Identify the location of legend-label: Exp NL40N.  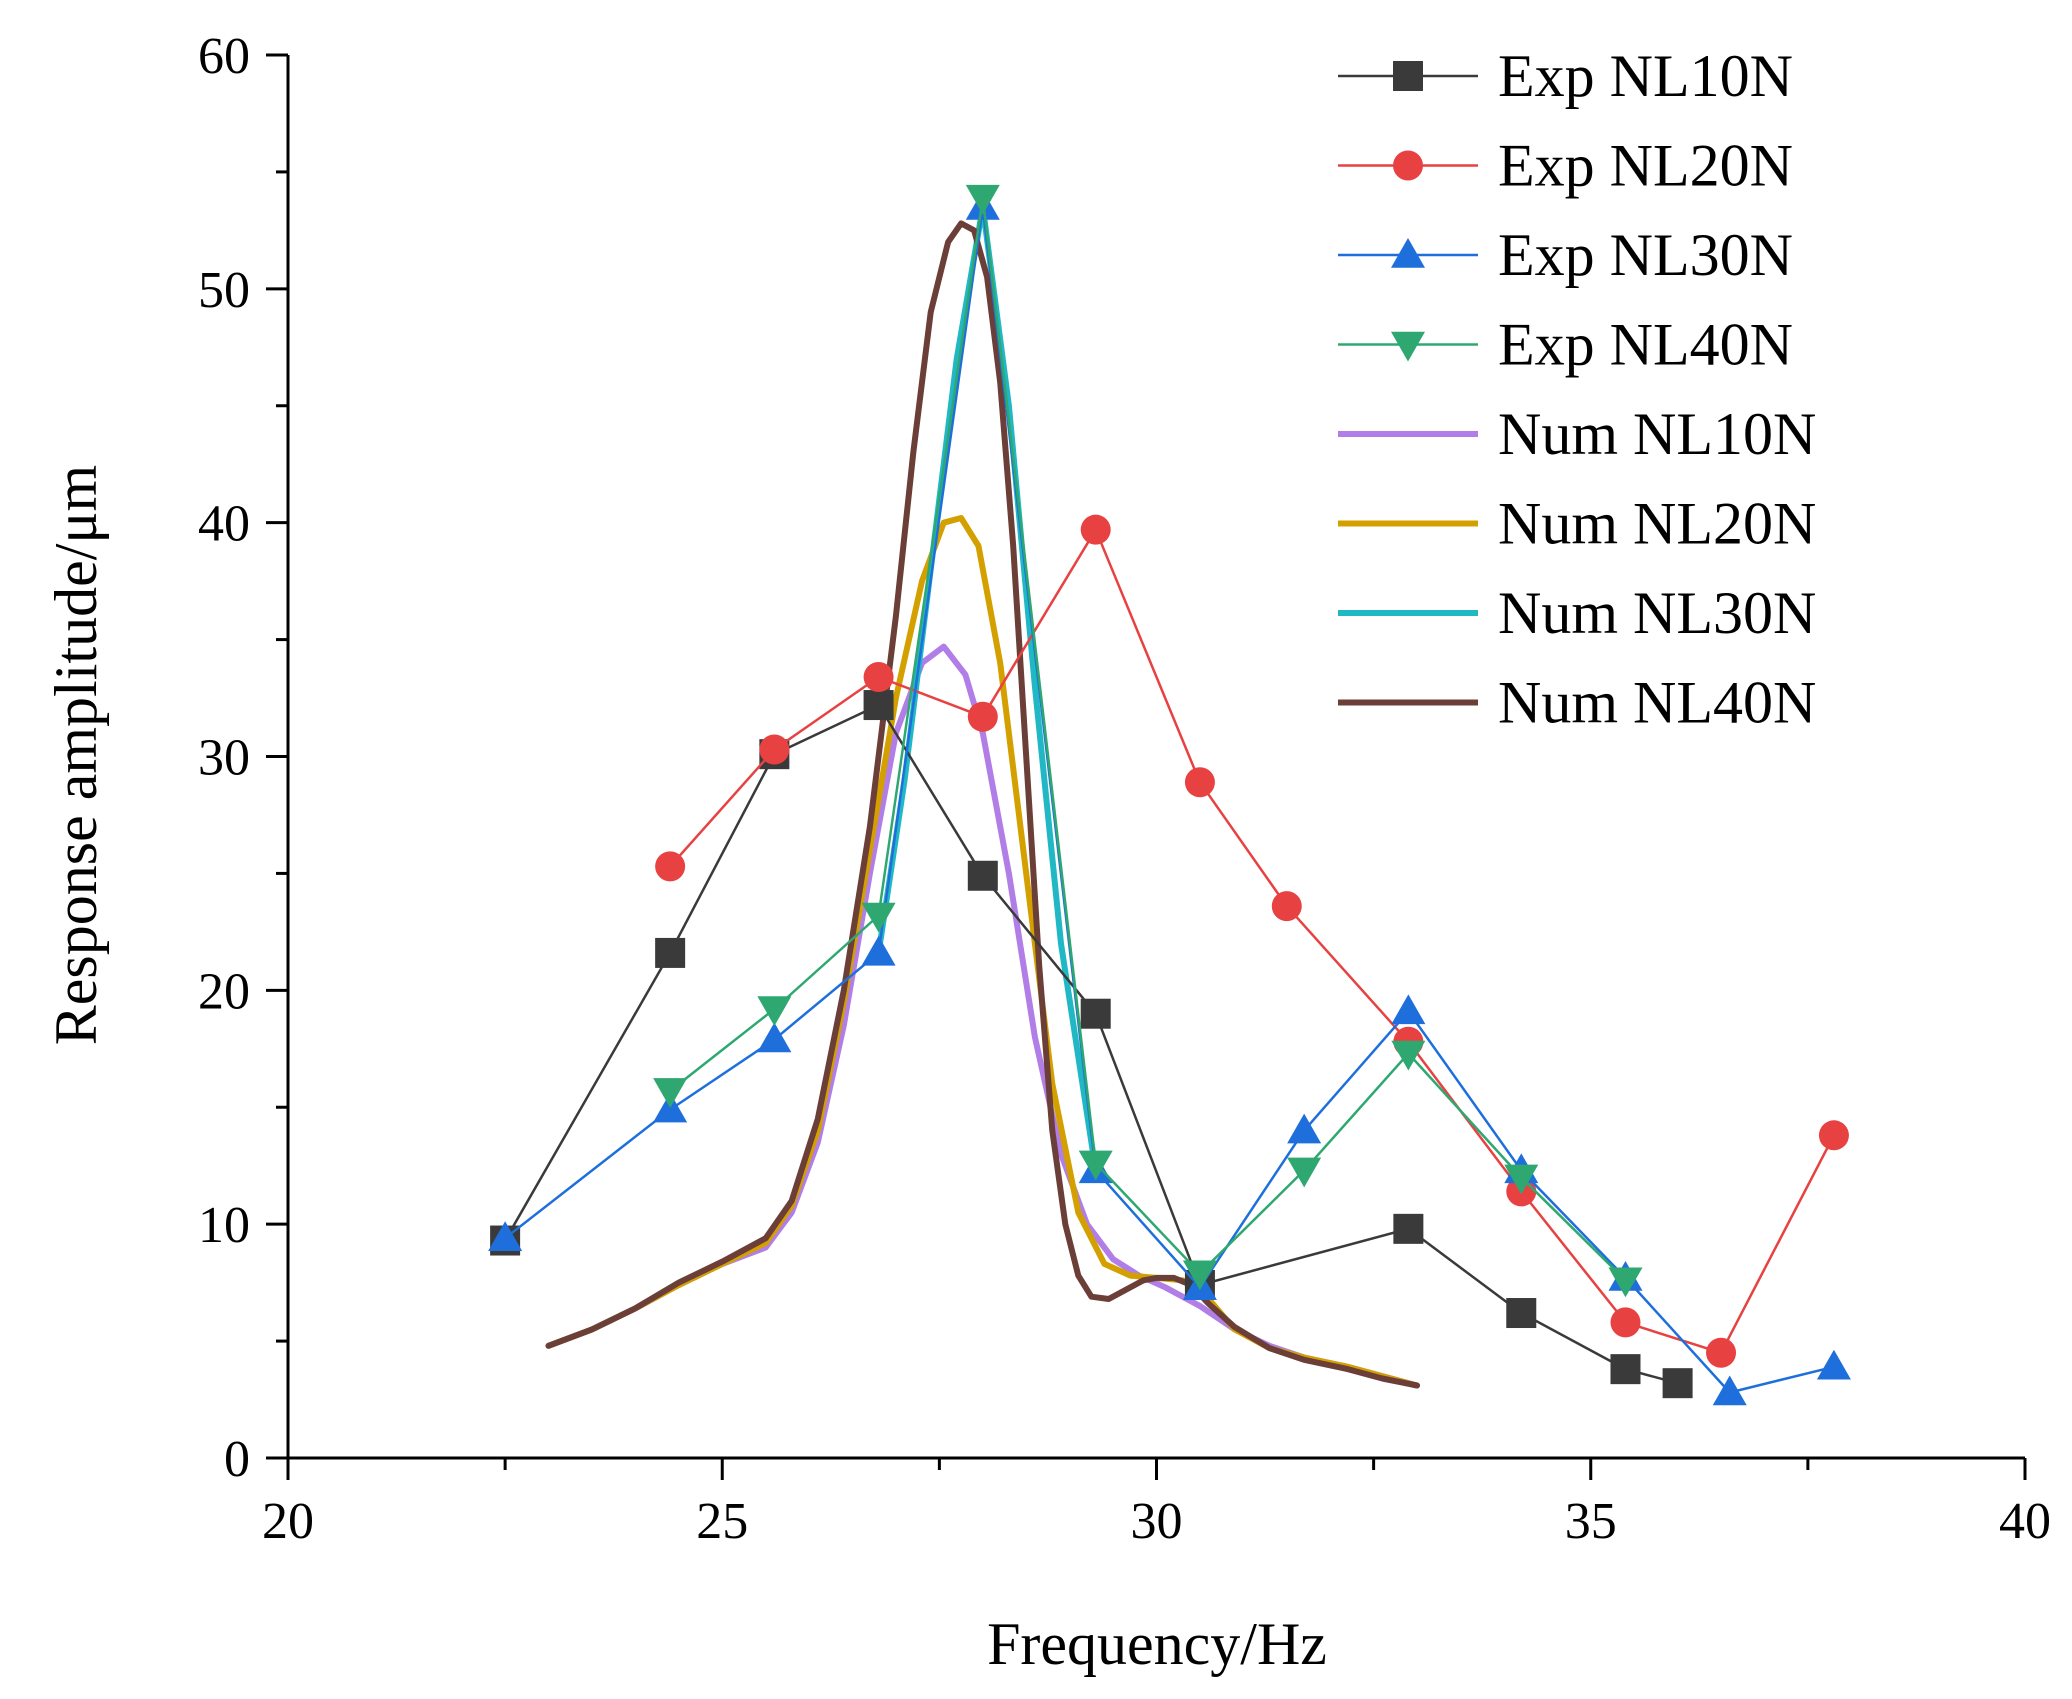
(1645, 345).